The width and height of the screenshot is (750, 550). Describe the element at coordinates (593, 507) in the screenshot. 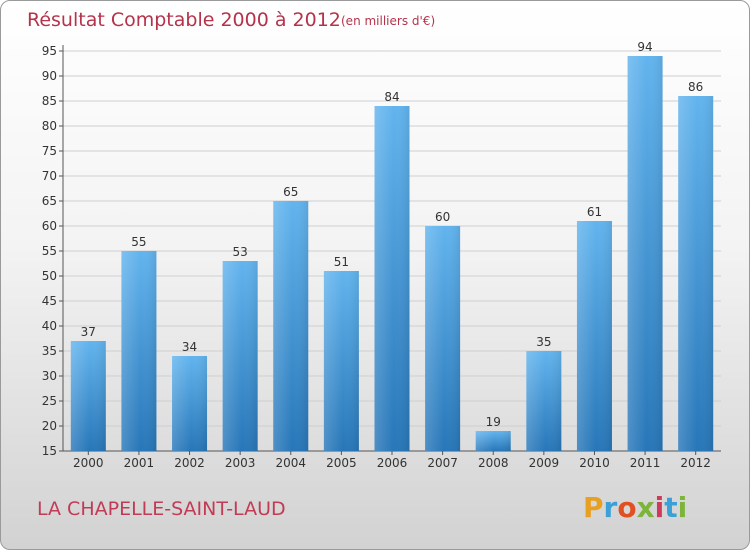

I see `logo-letter: P` at that location.